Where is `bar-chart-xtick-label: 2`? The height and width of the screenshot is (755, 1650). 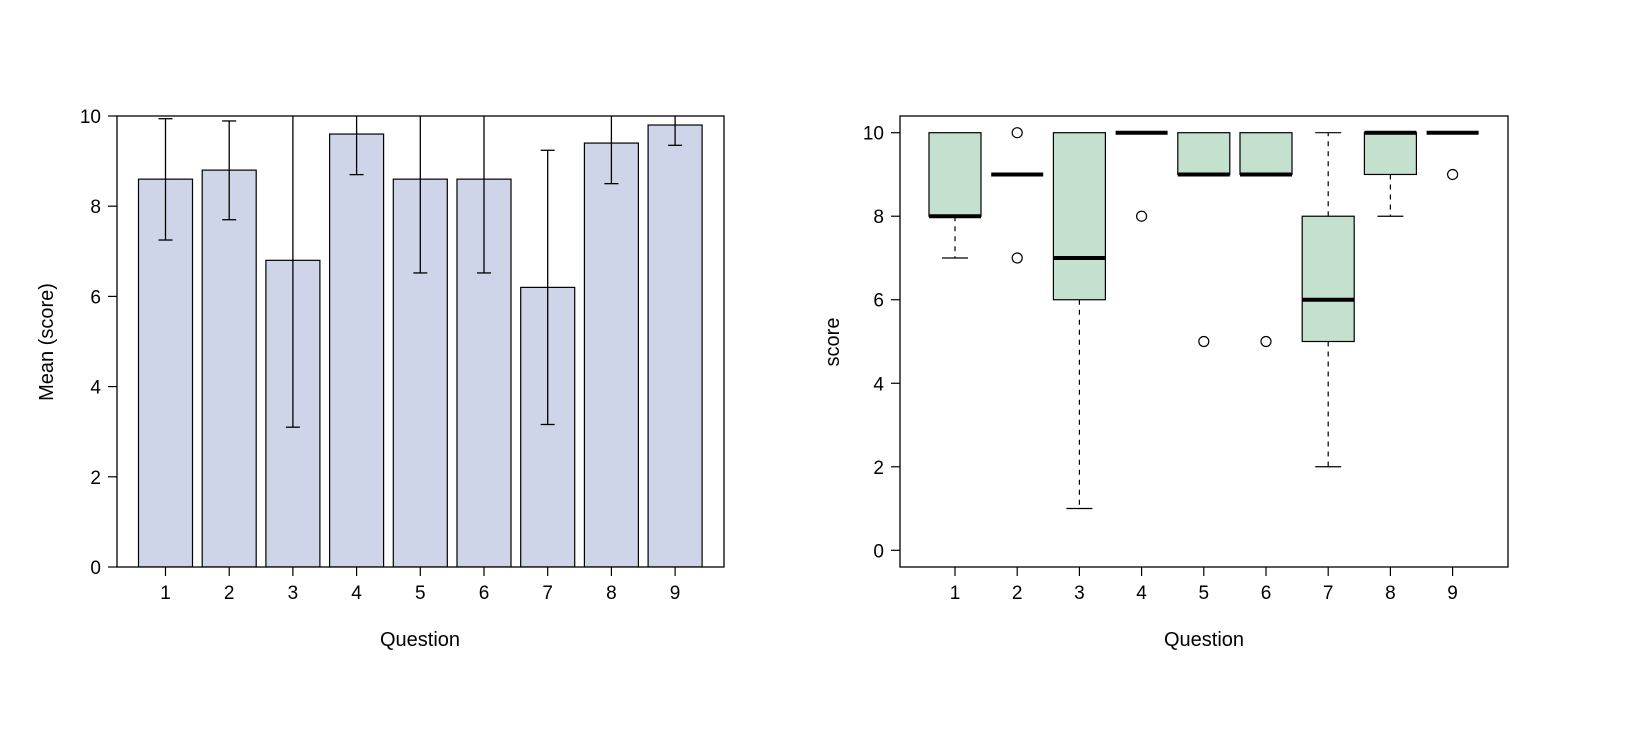 bar-chart-xtick-label: 2 is located at coordinates (229, 593).